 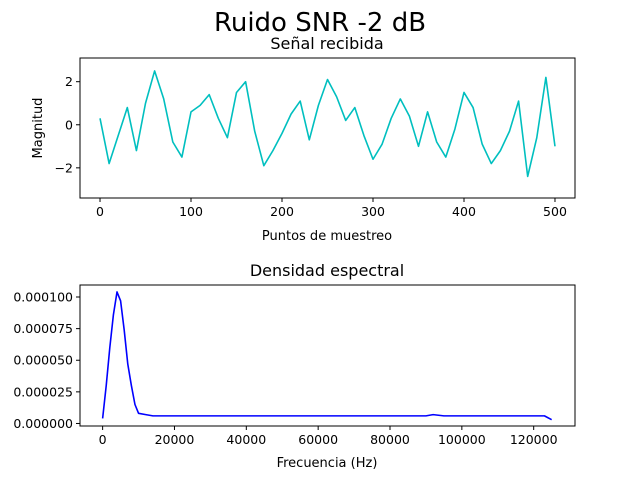 I want to click on signal-title: Señal recibida, so click(x=326, y=43).